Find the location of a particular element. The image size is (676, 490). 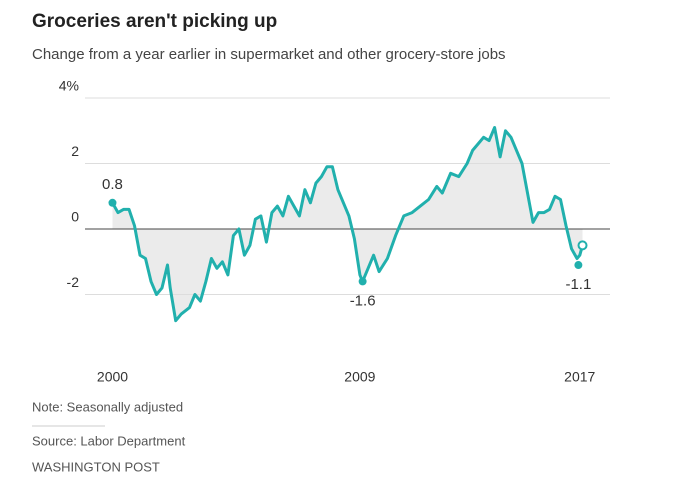

annotation-label: 0.8 is located at coordinates (112, 184).